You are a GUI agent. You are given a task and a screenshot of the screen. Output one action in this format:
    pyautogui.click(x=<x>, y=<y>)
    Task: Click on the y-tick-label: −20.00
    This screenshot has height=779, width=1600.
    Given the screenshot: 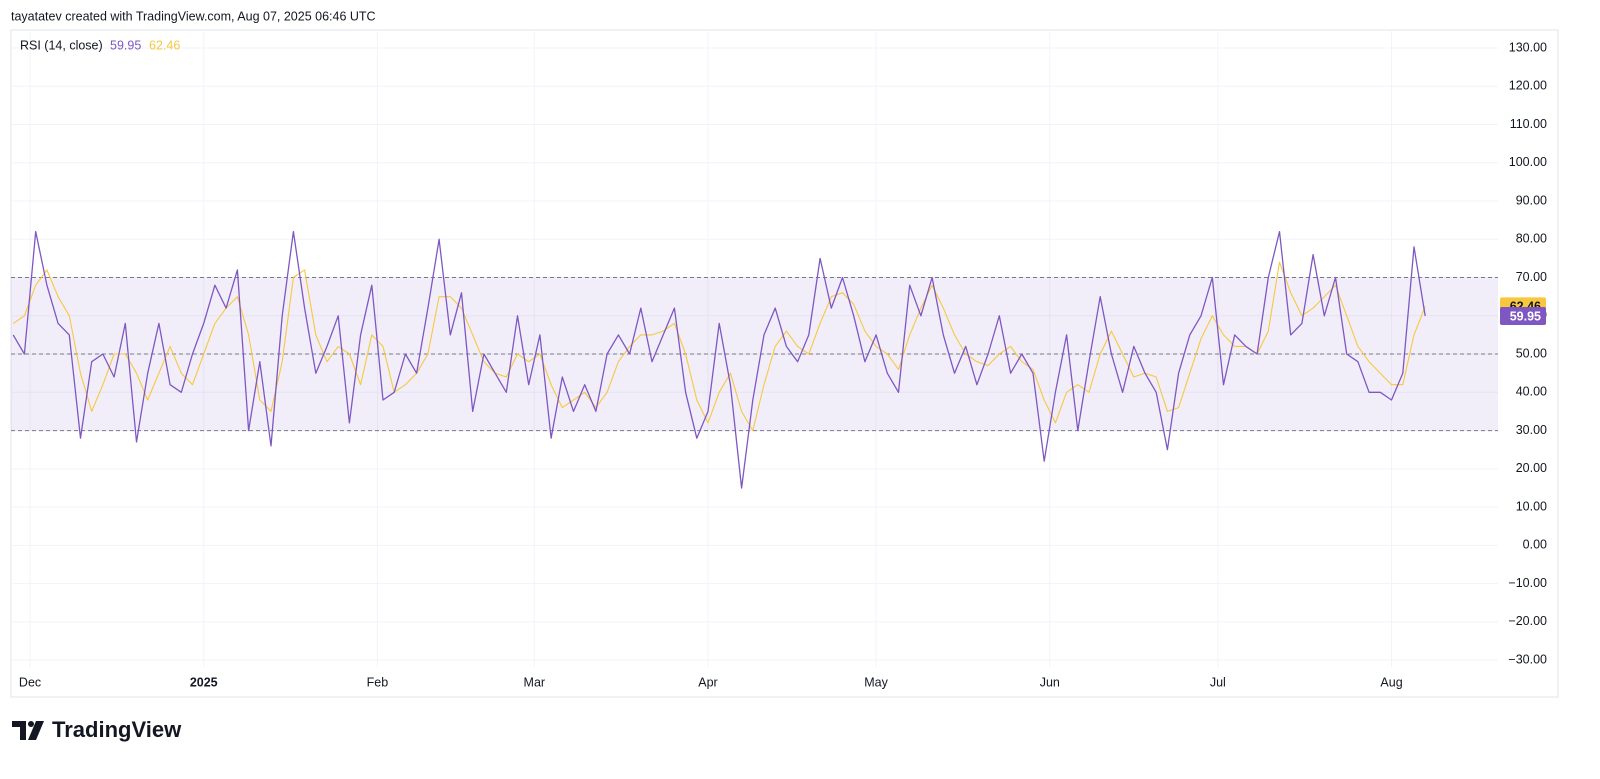 What is the action you would take?
    pyautogui.click(x=1527, y=621)
    